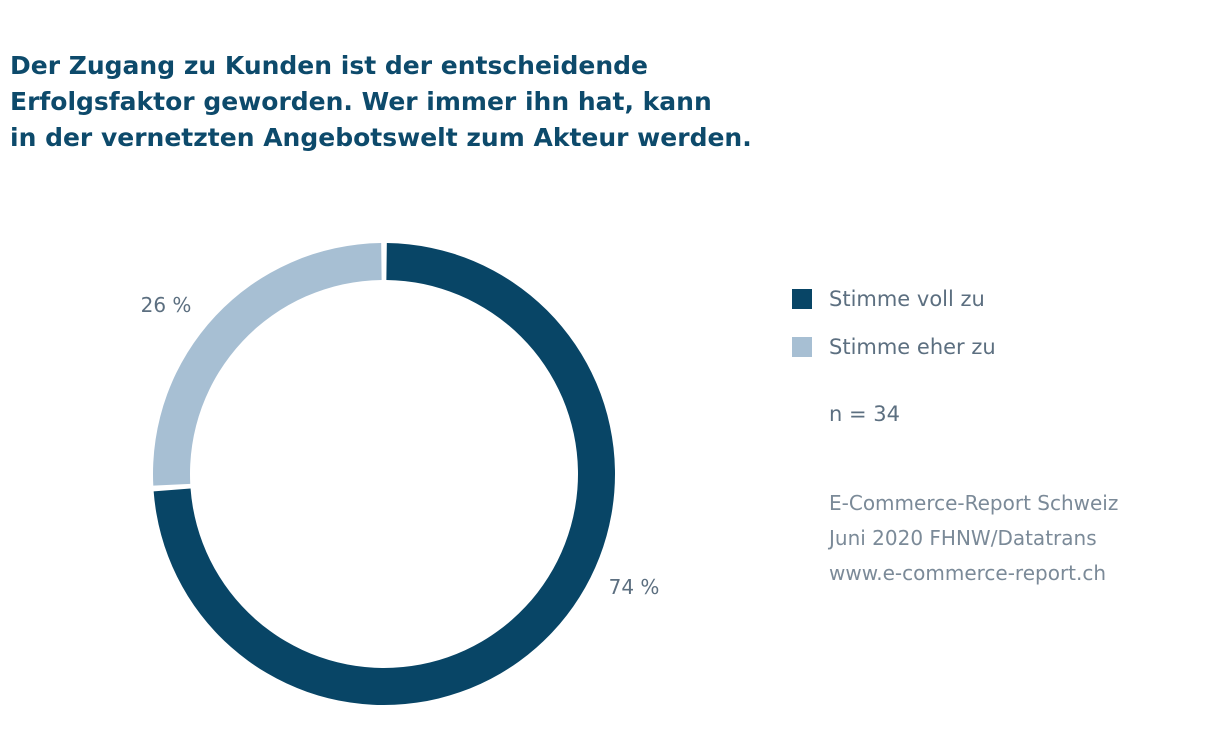 This screenshot has height=751, width=1212. What do you see at coordinates (634, 587) in the screenshot?
I see `slice-label-voll: 74 %` at bounding box center [634, 587].